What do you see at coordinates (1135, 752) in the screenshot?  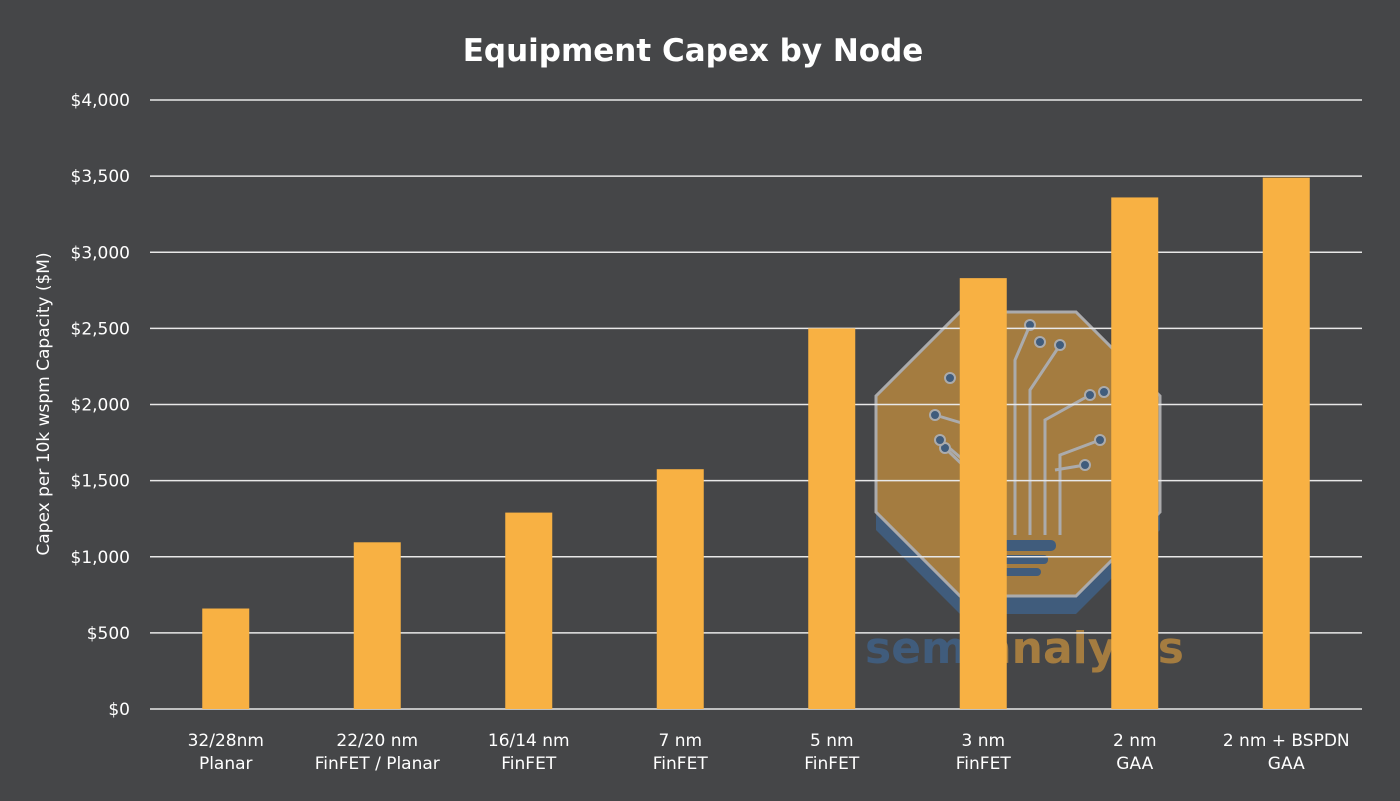 I see `x-tick-label: 2 nm GAA` at bounding box center [1135, 752].